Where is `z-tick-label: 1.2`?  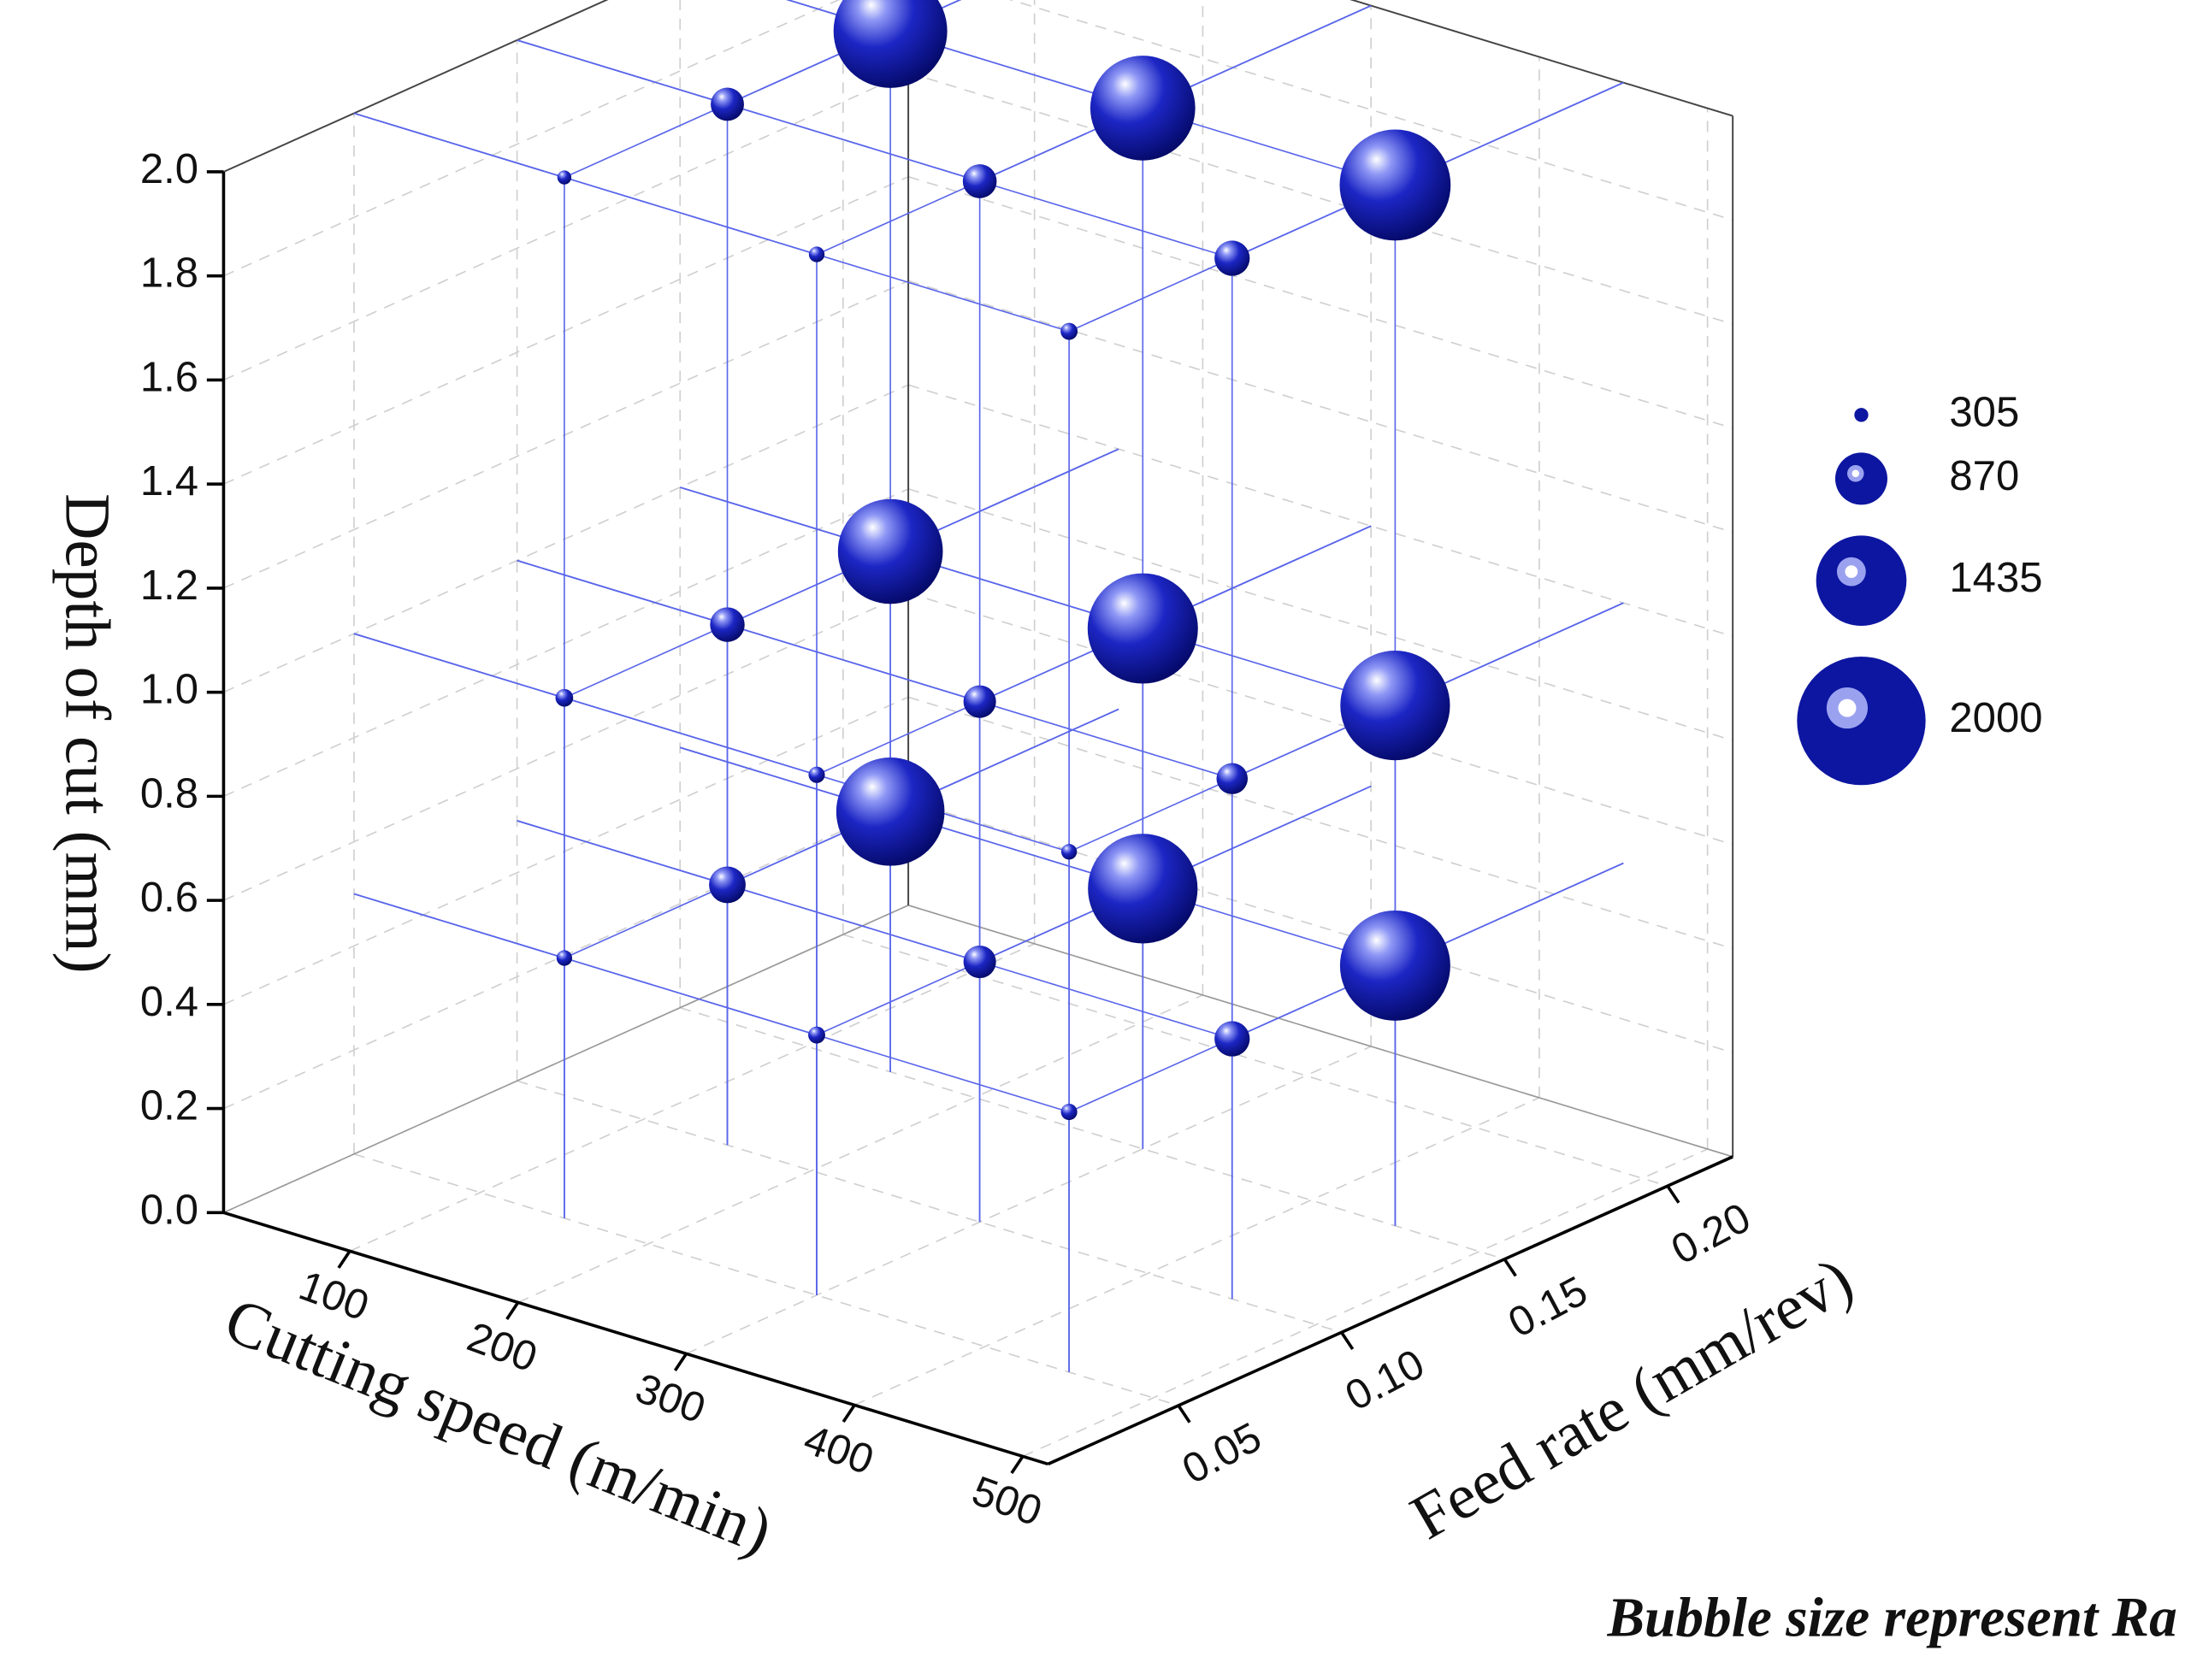
z-tick-label: 1.2 is located at coordinates (169, 586).